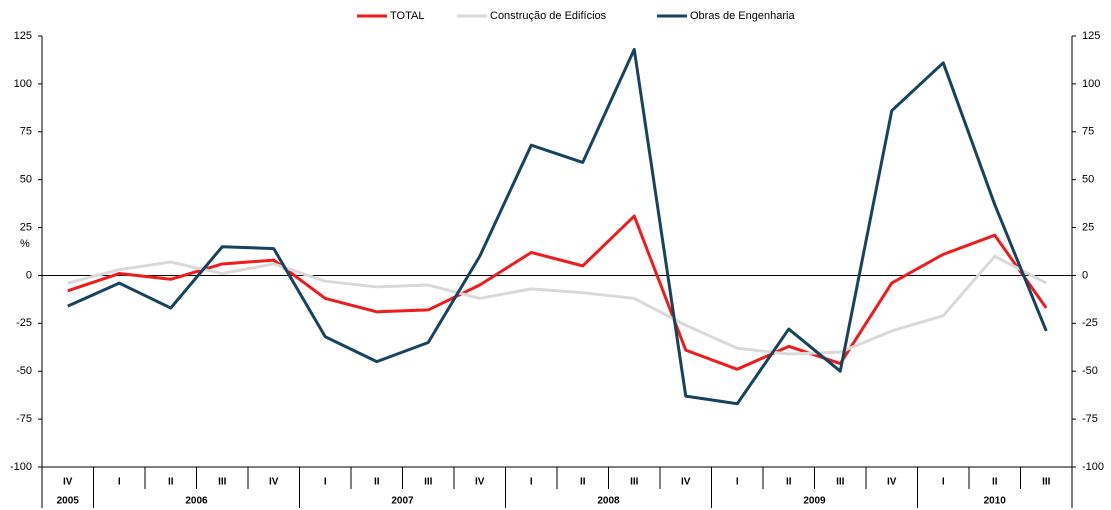 This screenshot has width=1111, height=510. I want to click on x-group-label: 2007, so click(402, 501).